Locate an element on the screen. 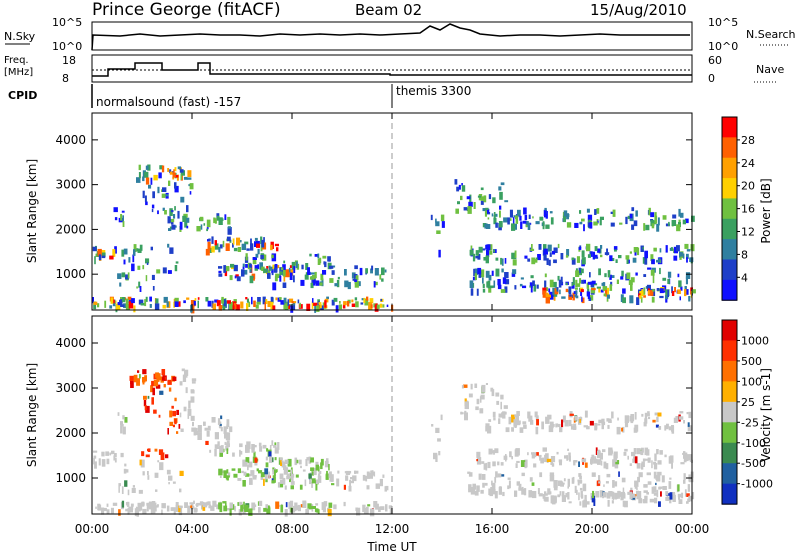  power-colorbar-swatch is located at coordinates (729, 168).